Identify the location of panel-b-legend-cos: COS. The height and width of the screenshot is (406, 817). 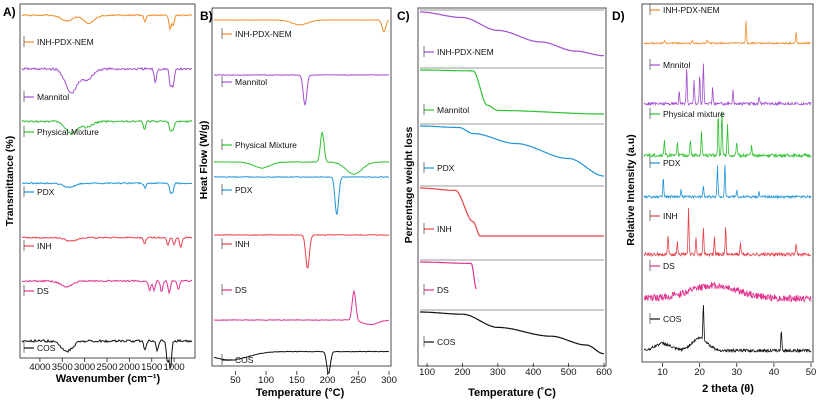
(244, 360).